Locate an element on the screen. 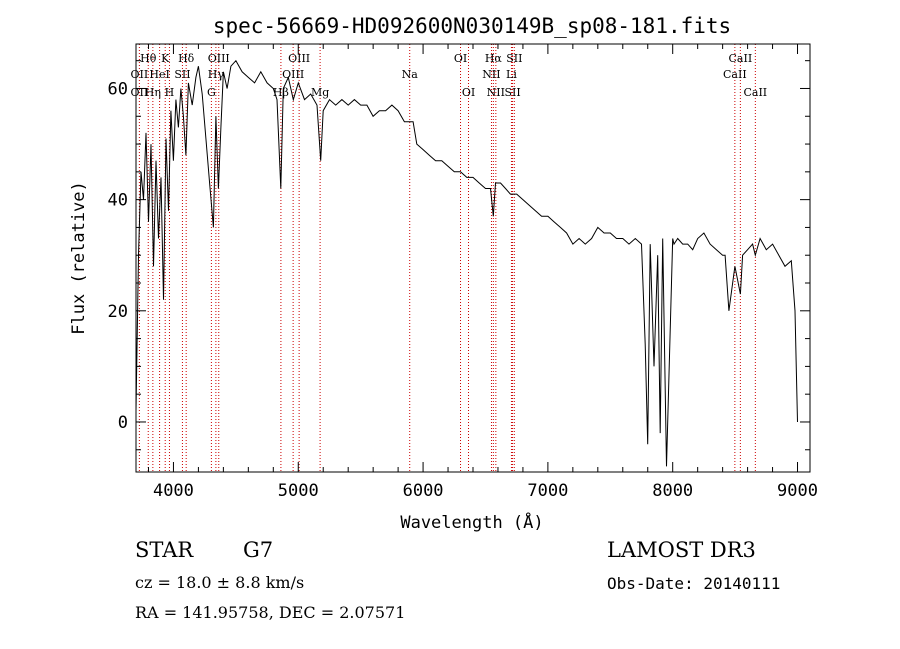 This screenshot has height=649, width=900. x-axis-label: Wavelength (Å) is located at coordinates (471, 522).